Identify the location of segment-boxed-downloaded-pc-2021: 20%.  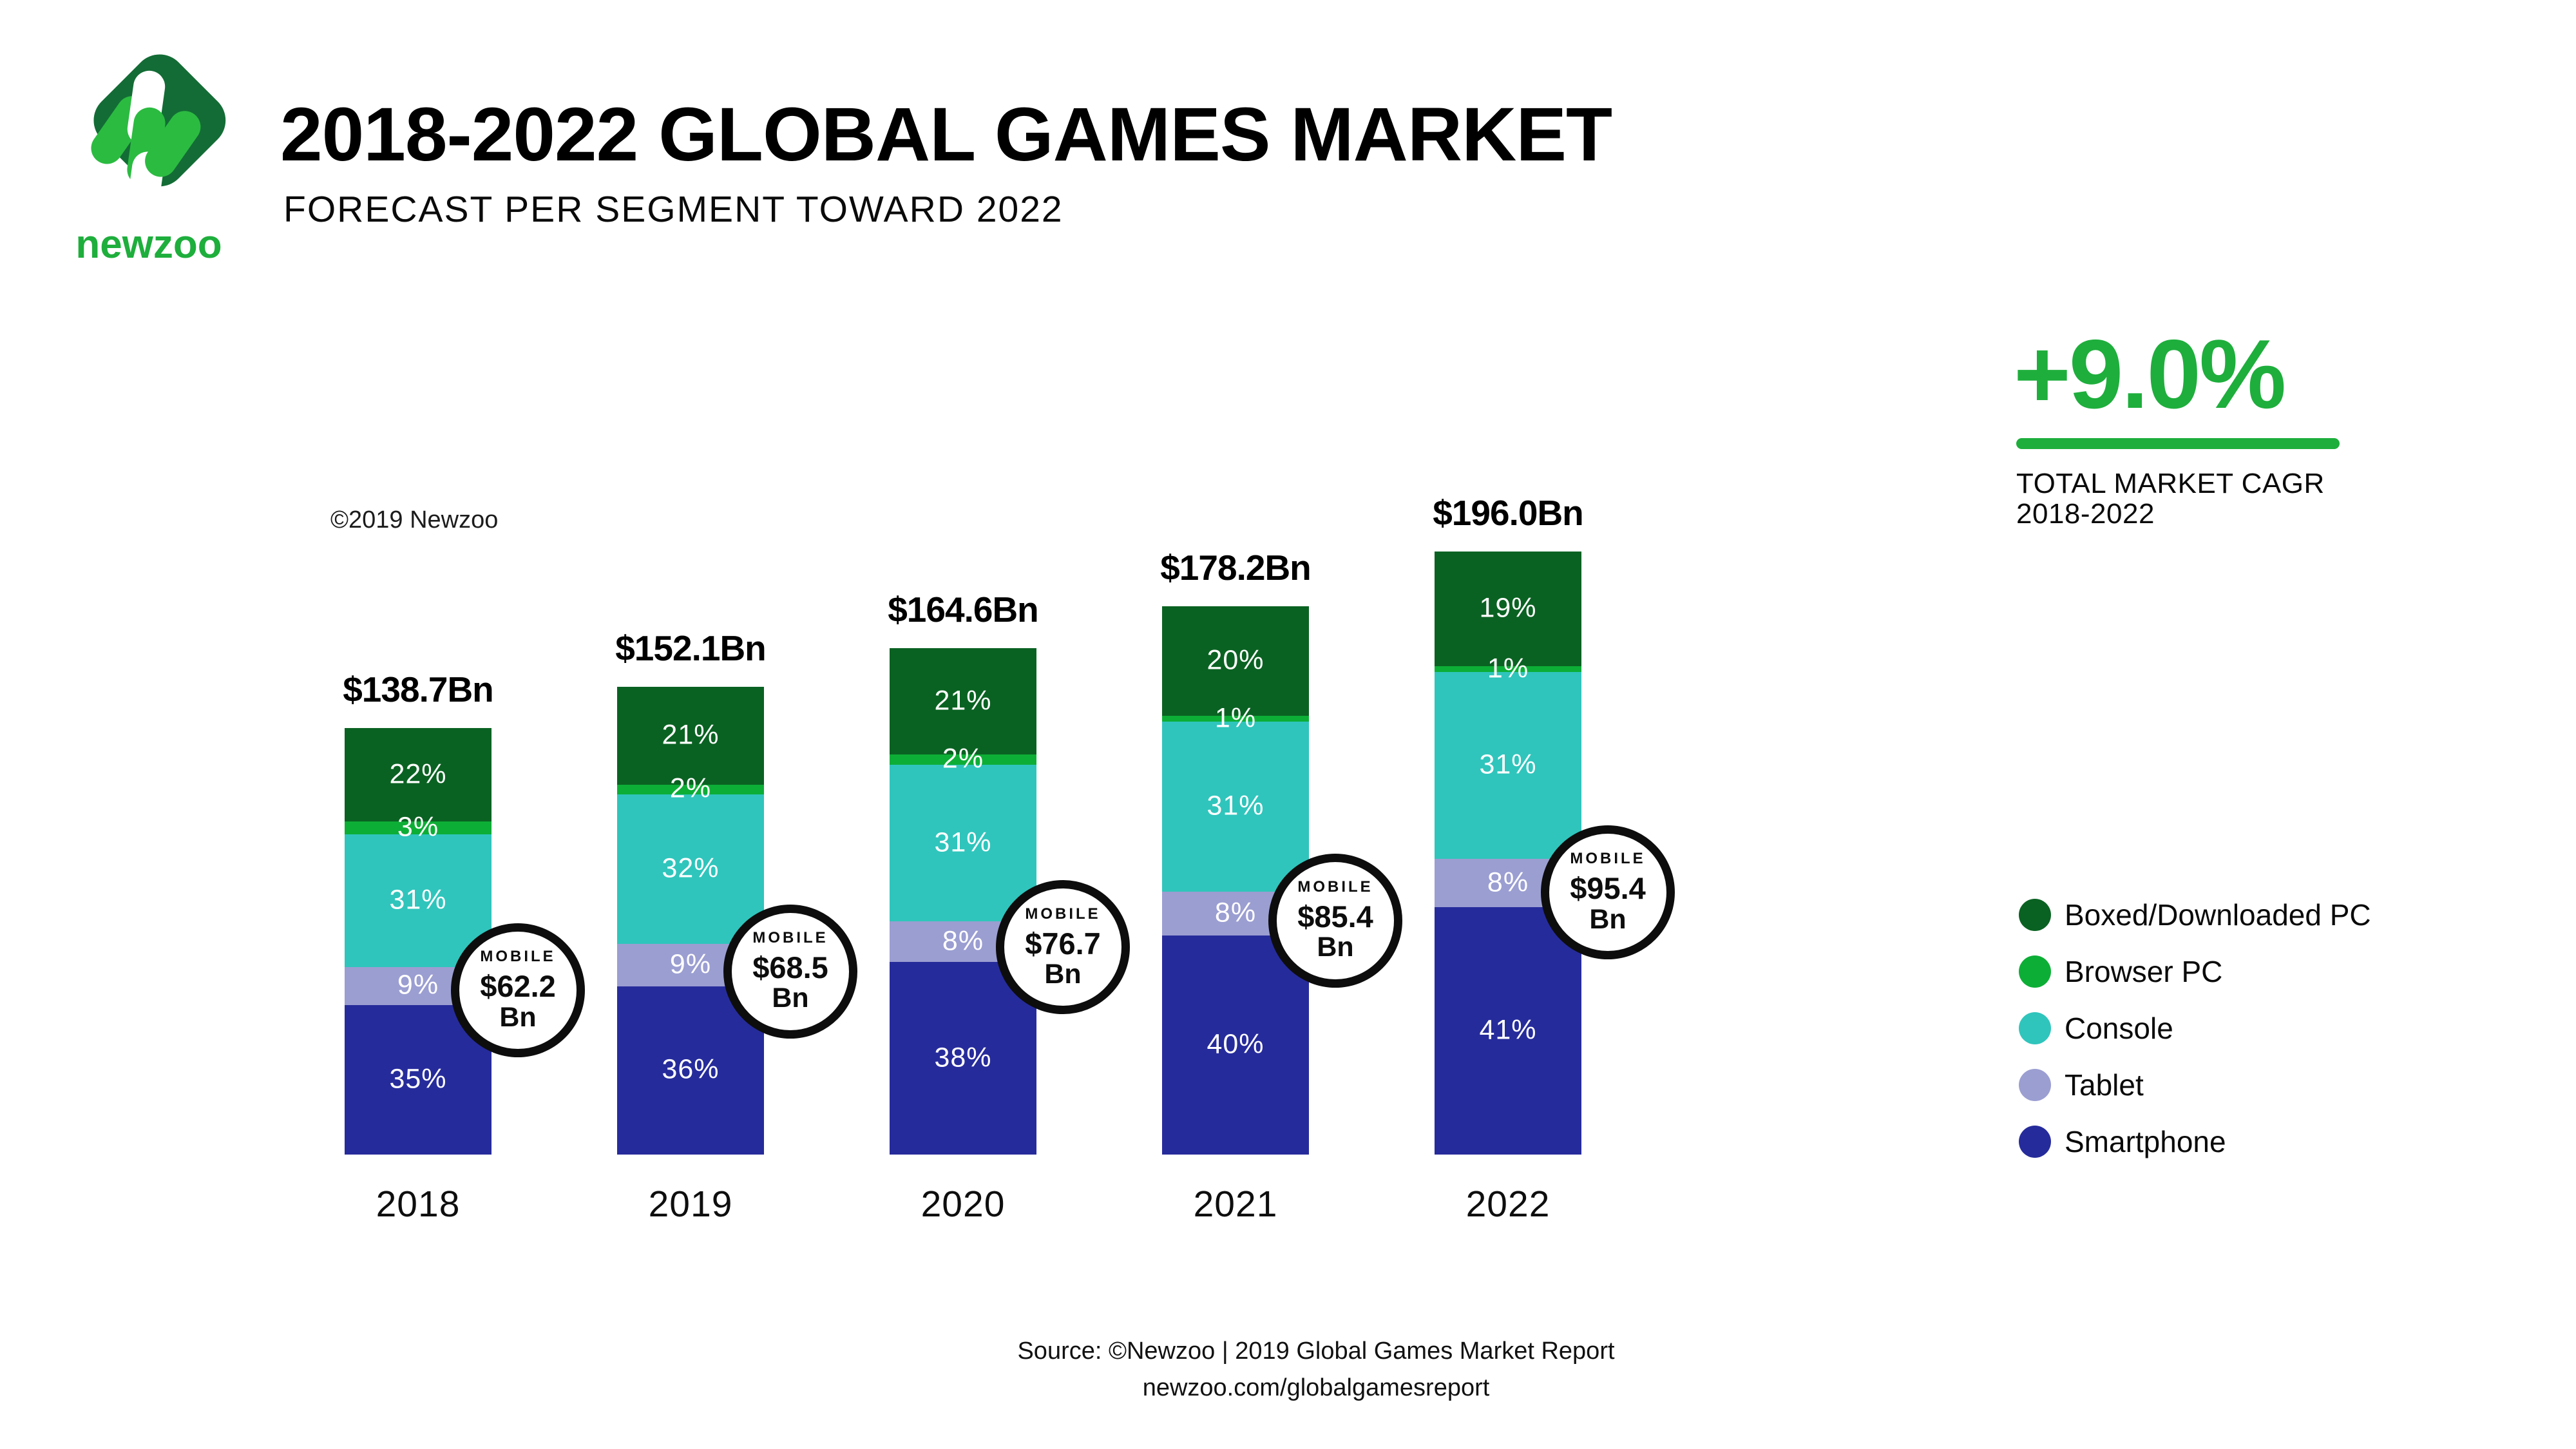
(1235, 661).